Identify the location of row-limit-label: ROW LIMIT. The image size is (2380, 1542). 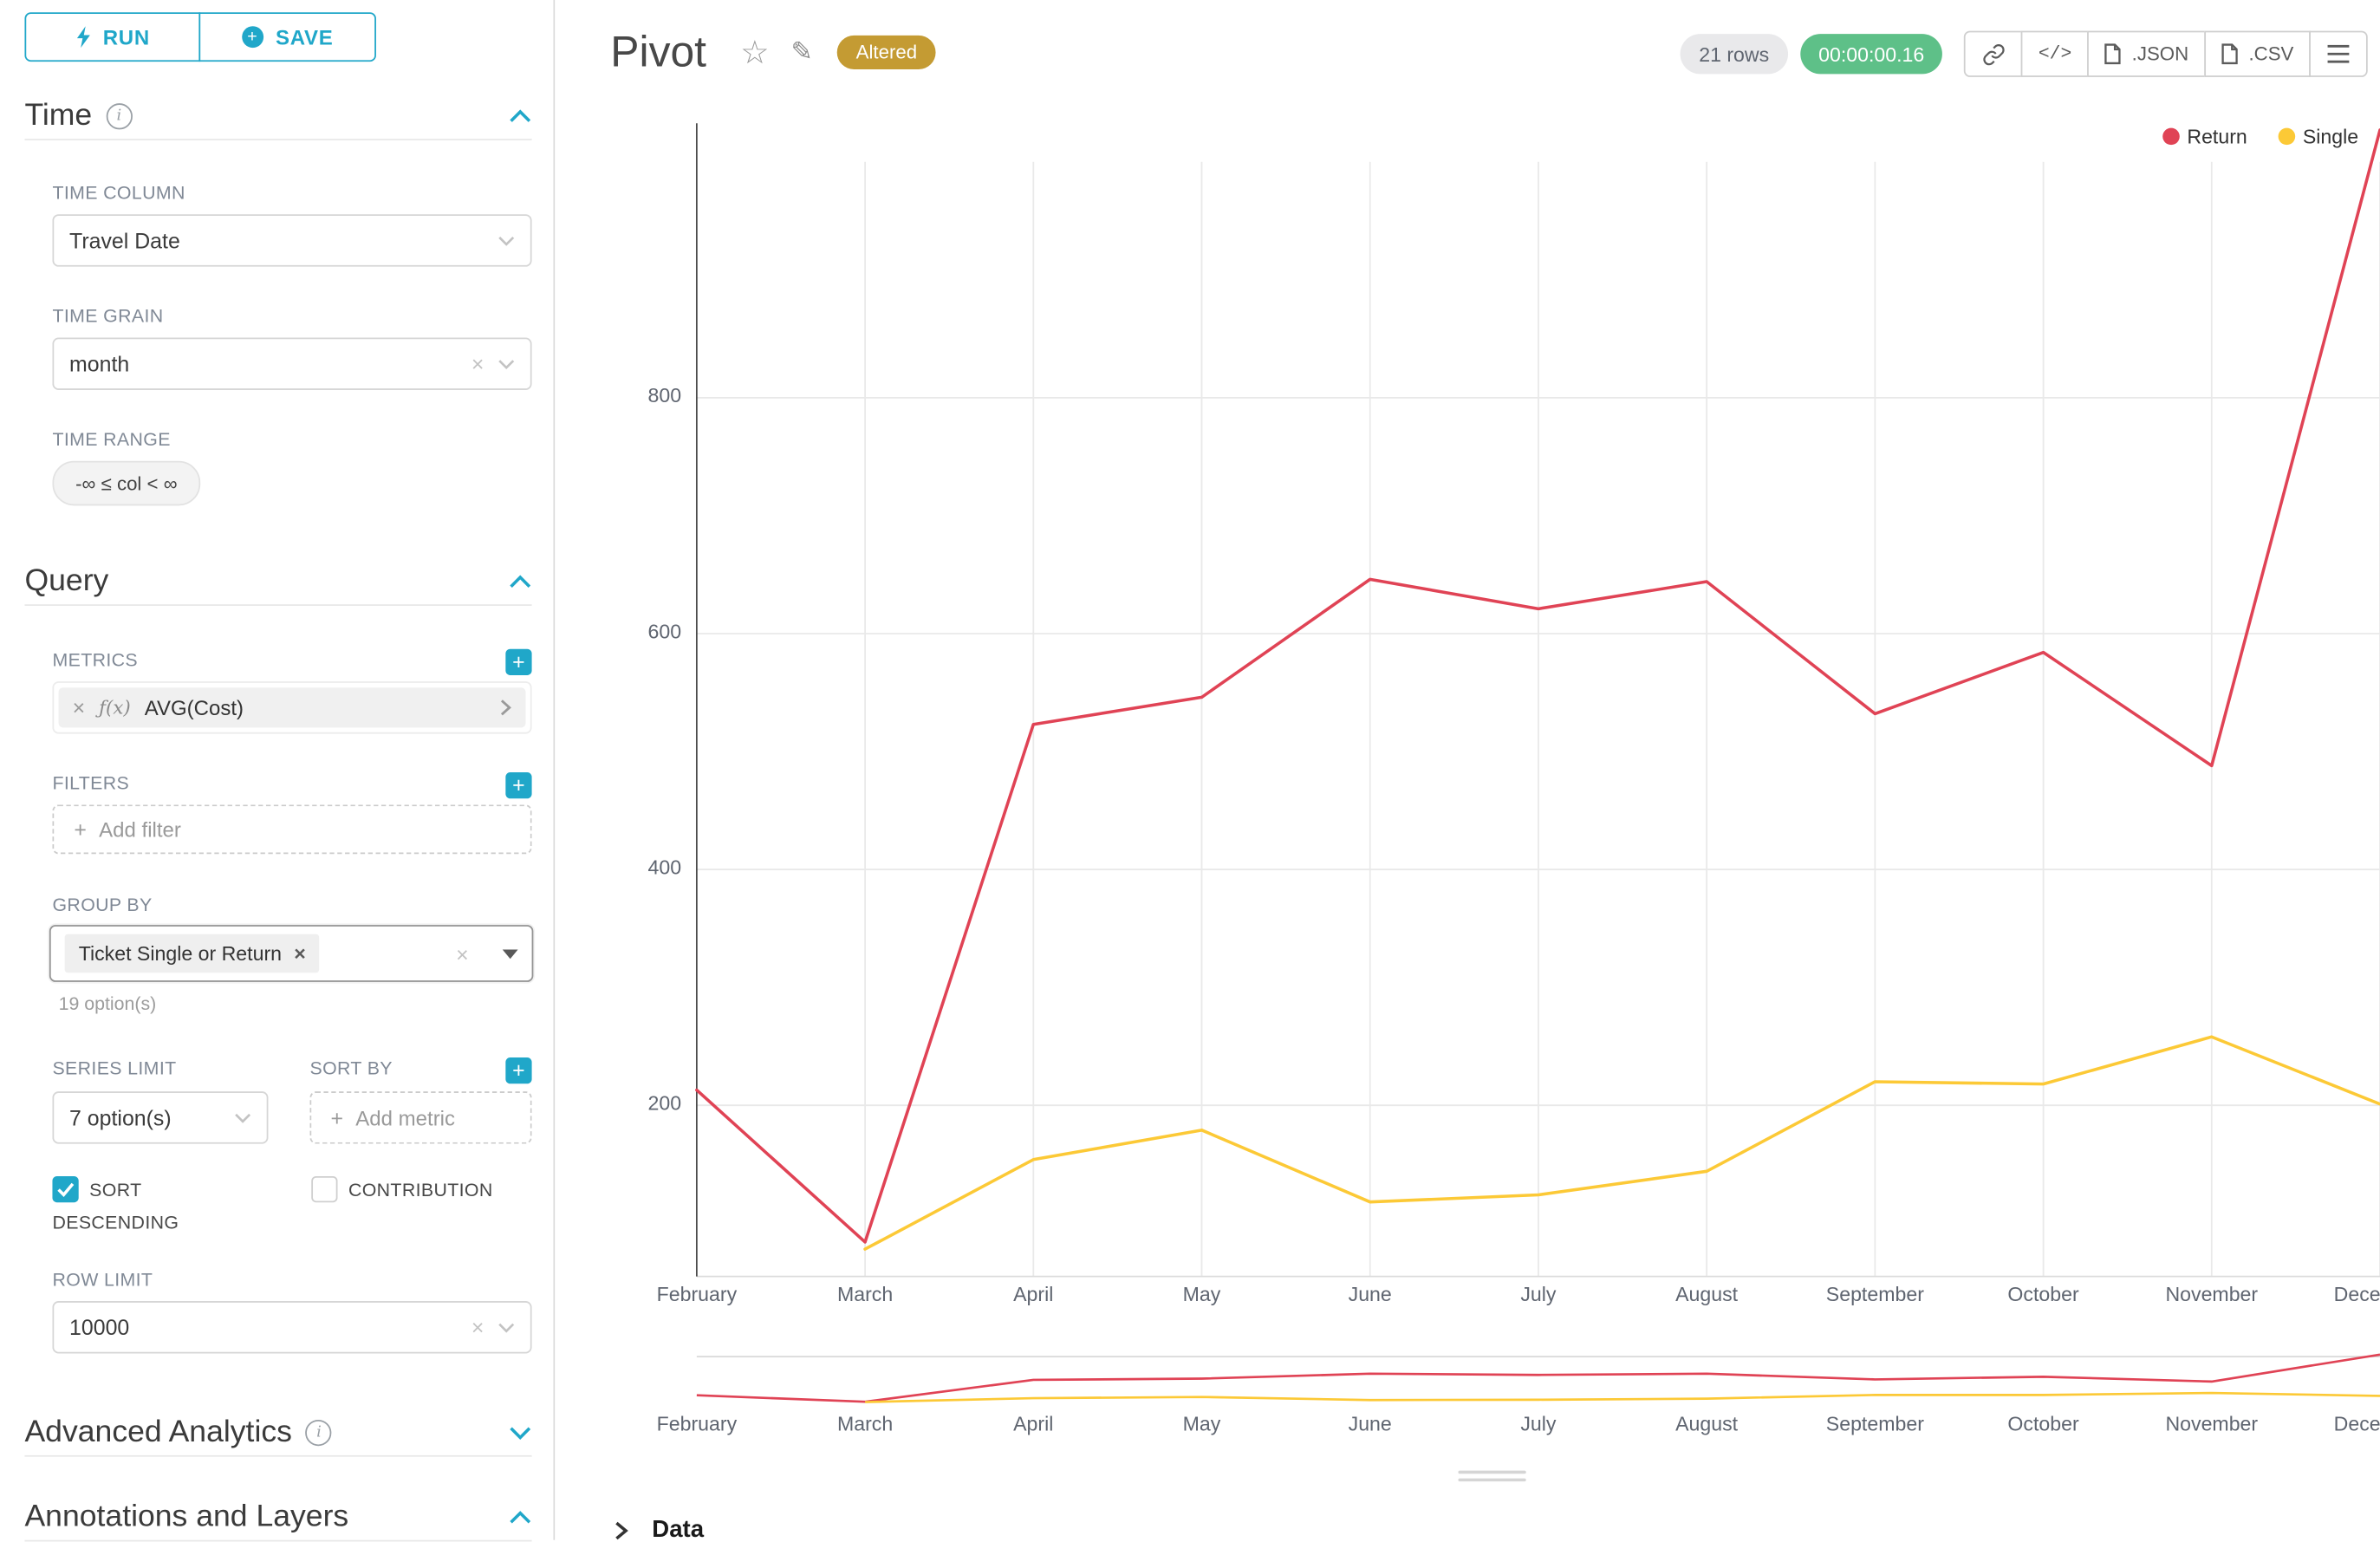
(102, 1279).